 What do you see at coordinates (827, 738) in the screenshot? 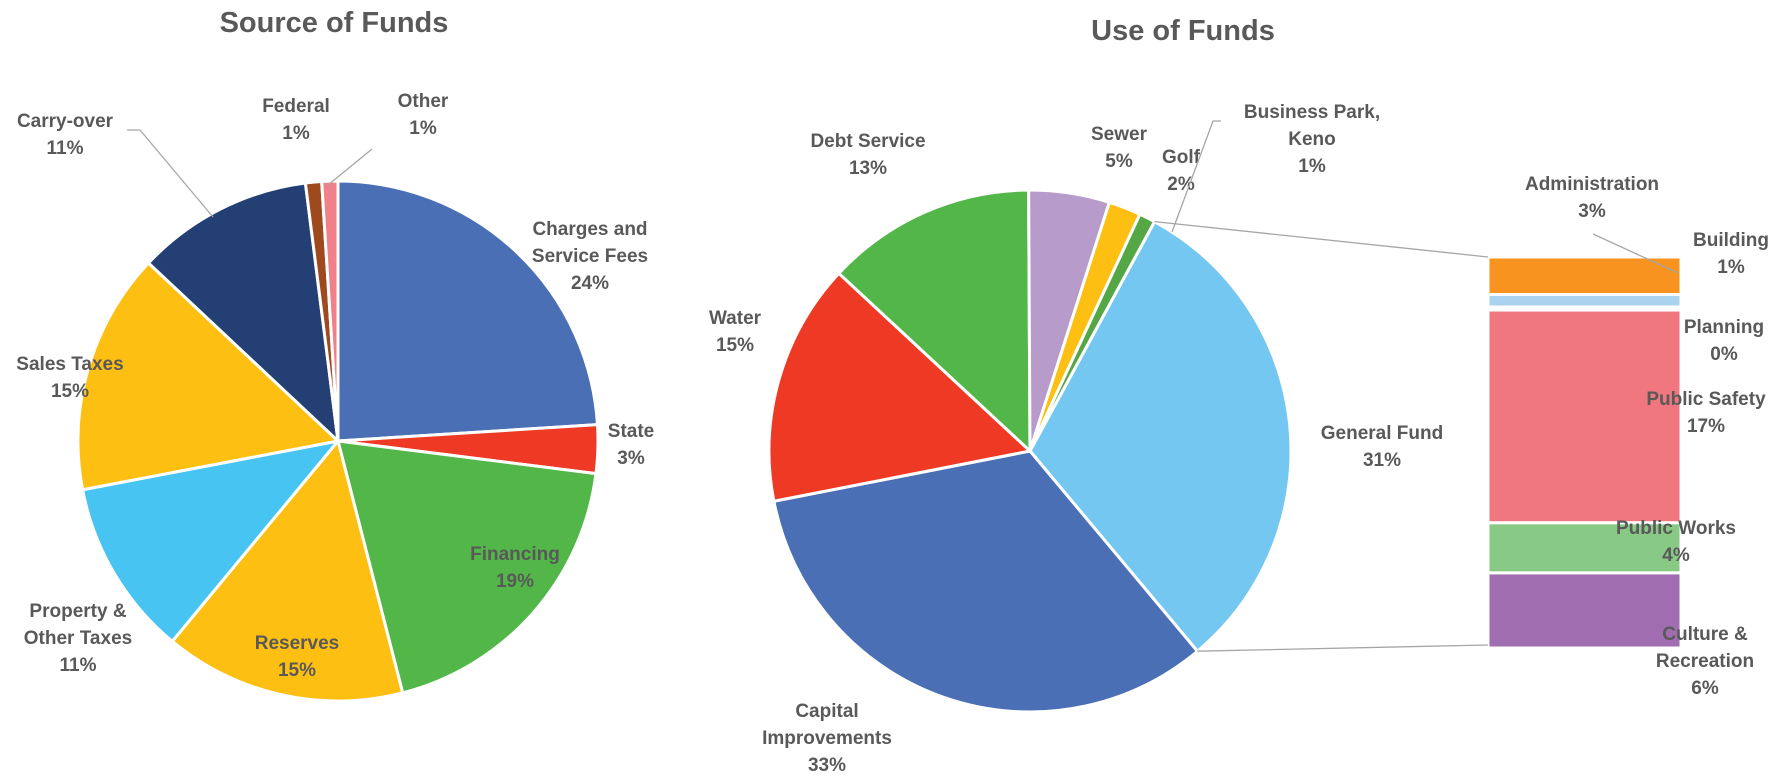
I see `label-capital-improvements: Capital Improvements 33%` at bounding box center [827, 738].